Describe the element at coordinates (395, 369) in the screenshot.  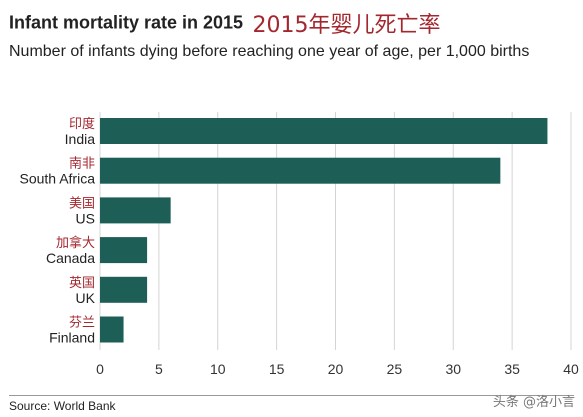
I see `x-tick-label: 25` at that location.